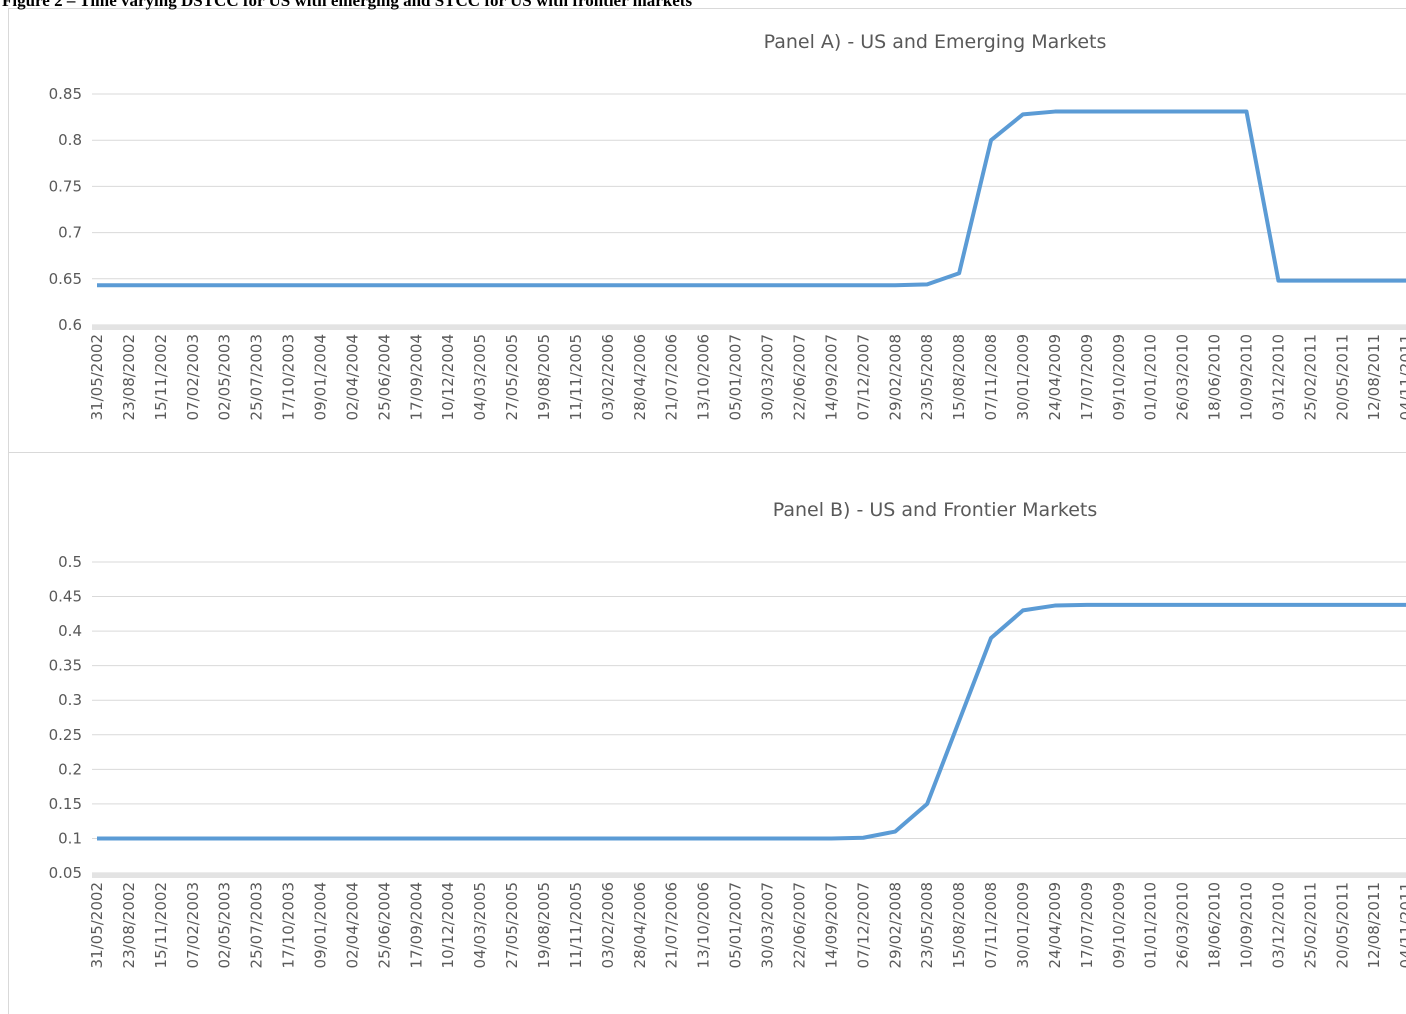 The height and width of the screenshot is (1014, 1406). What do you see at coordinates (935, 510) in the screenshot?
I see `chart-title: Panel B) - US and Frontier Markets` at bounding box center [935, 510].